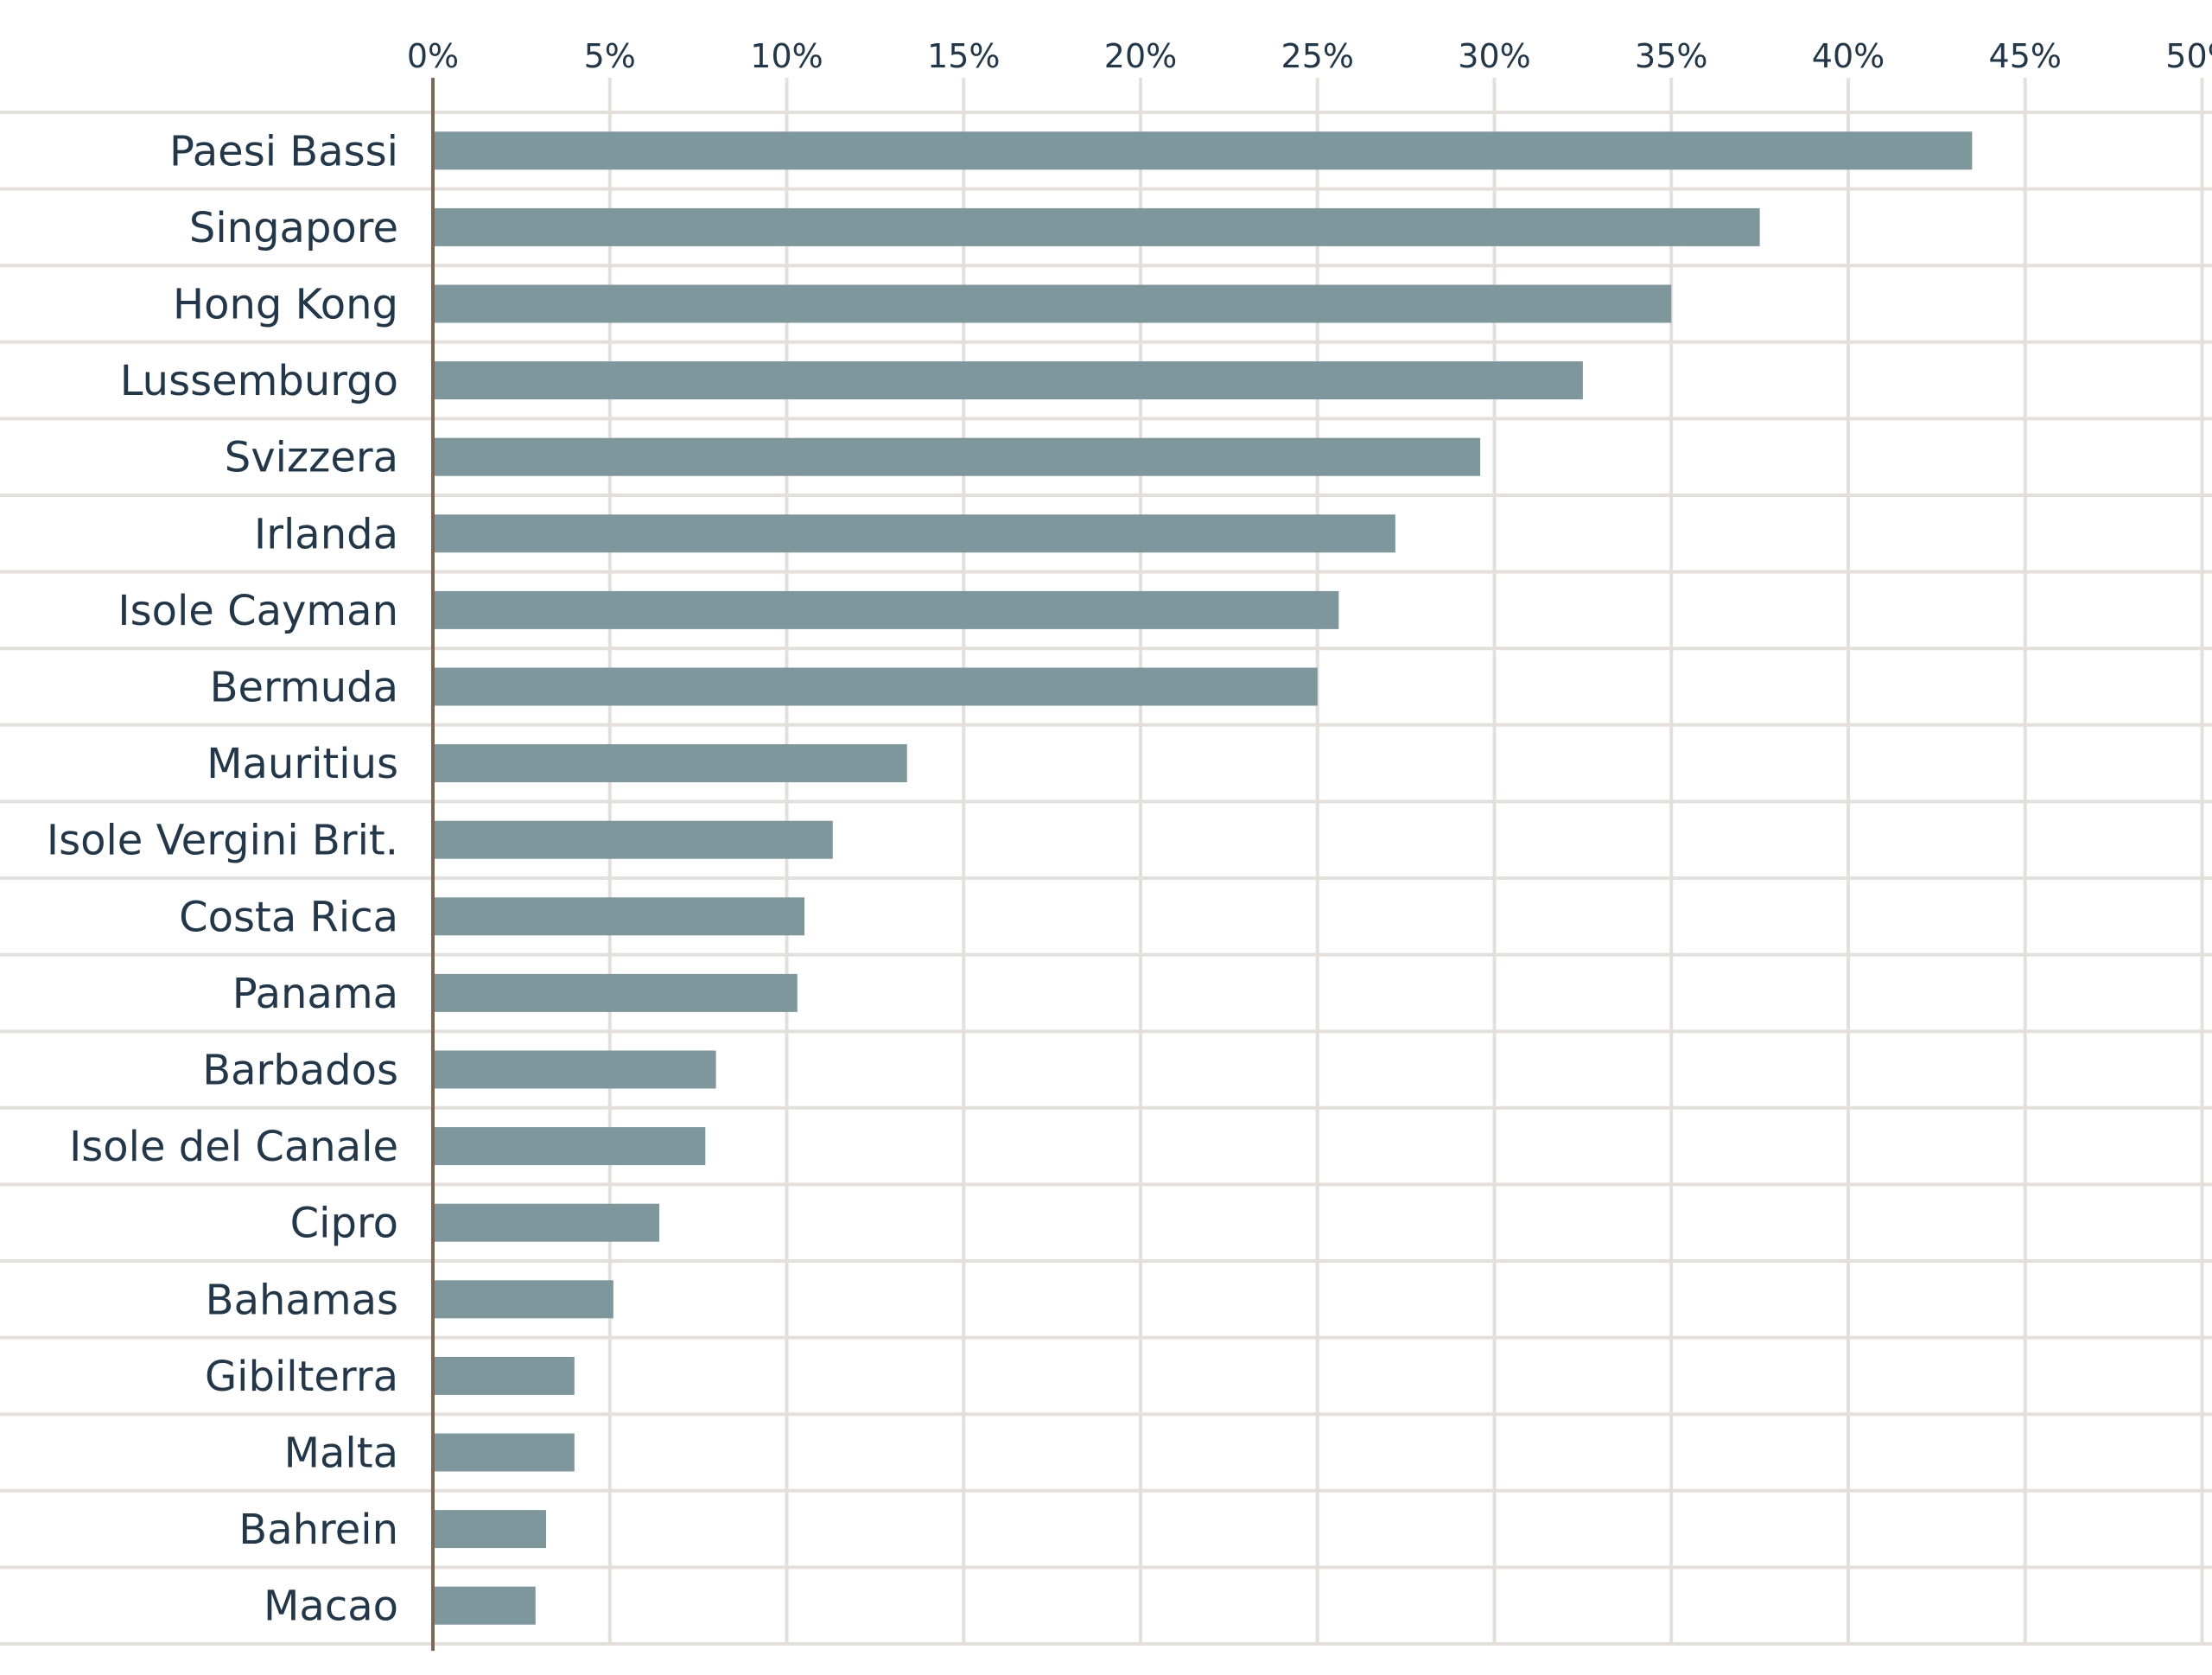 The height and width of the screenshot is (1675, 2212). I want to click on x-tick-label: 30%, so click(1494, 56).